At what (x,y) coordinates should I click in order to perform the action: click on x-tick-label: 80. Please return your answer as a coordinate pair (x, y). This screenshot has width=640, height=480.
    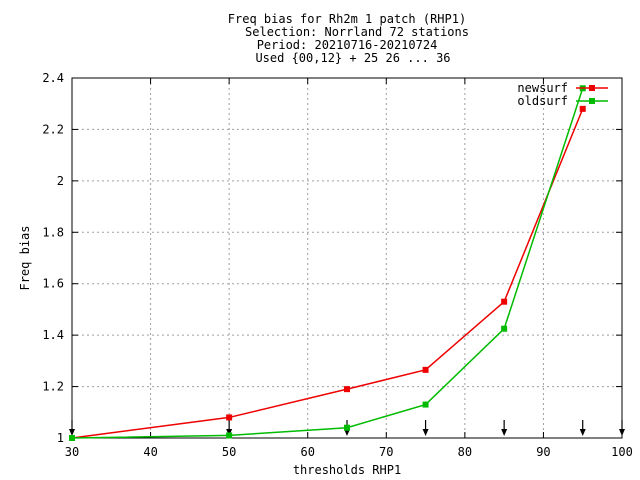
    Looking at the image, I should click on (465, 452).